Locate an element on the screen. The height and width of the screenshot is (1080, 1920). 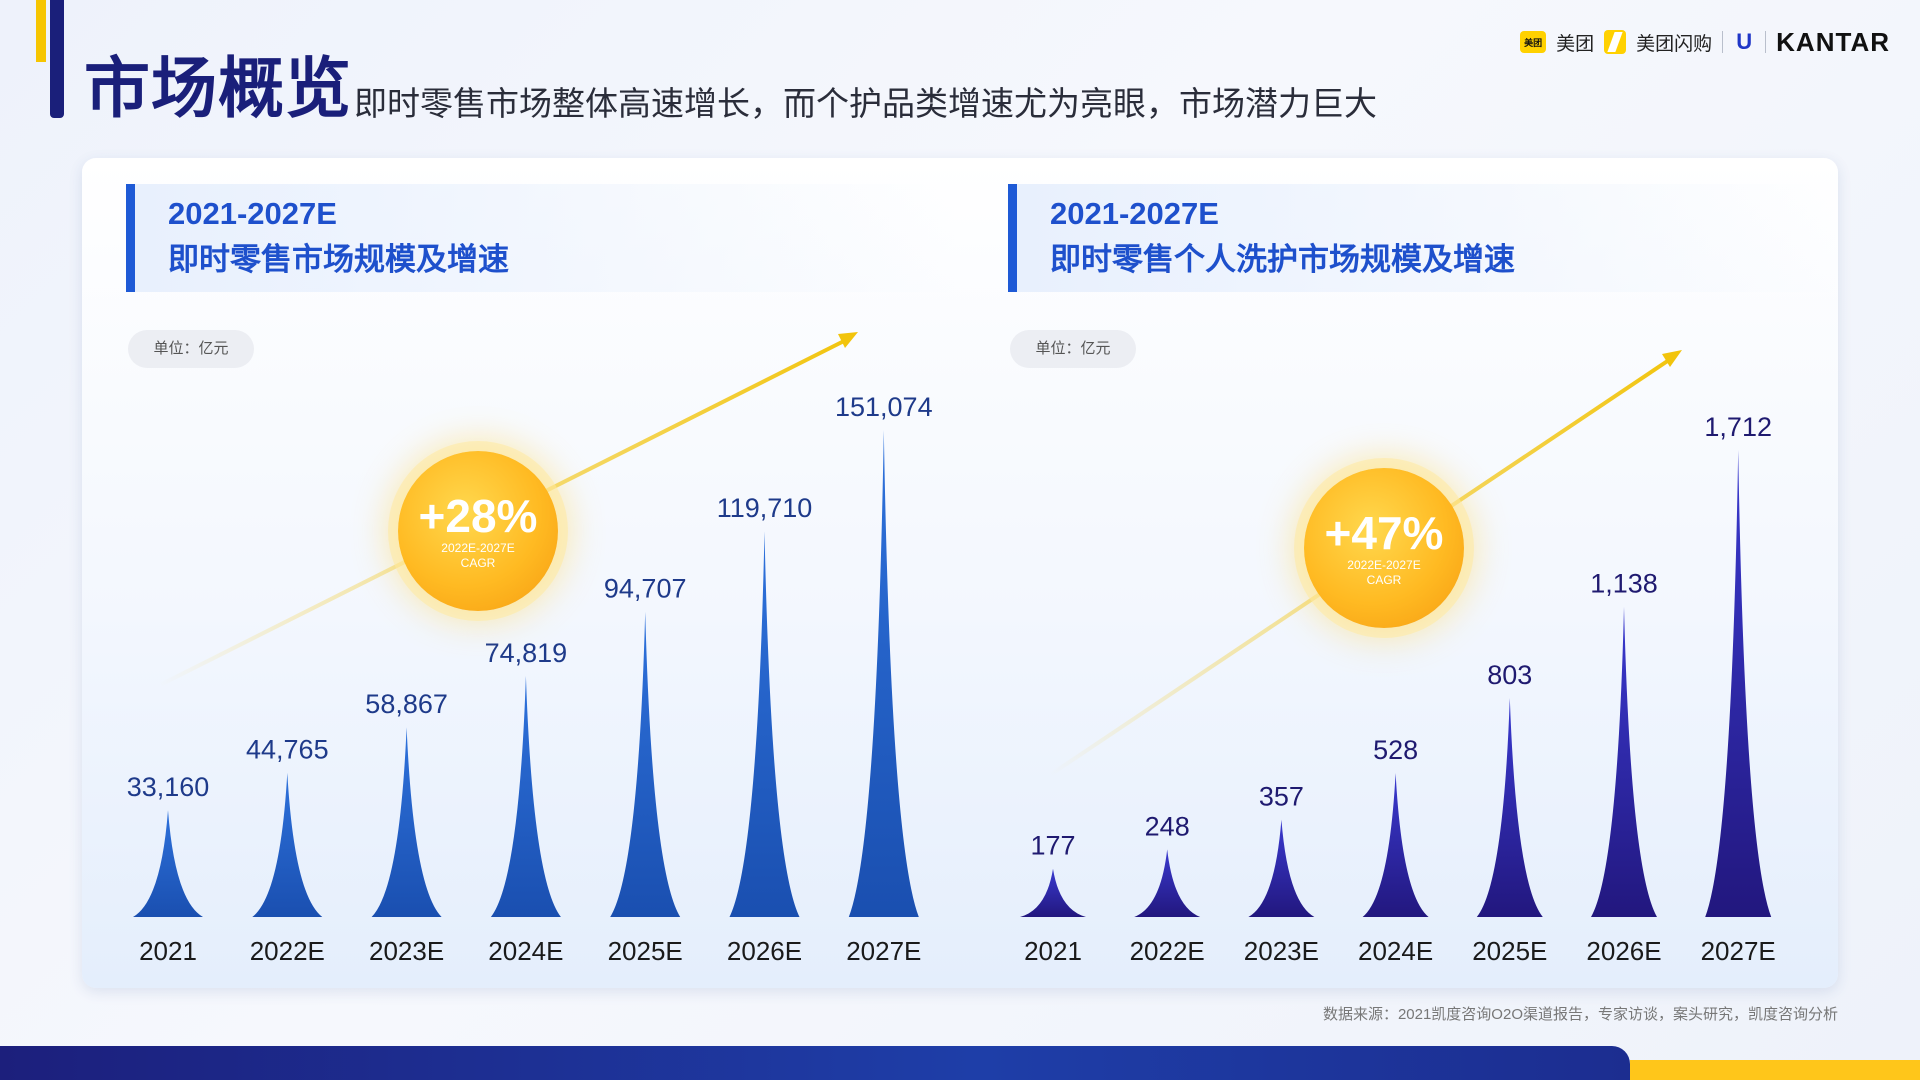
right-value-label: 248 is located at coordinates (1167, 826).